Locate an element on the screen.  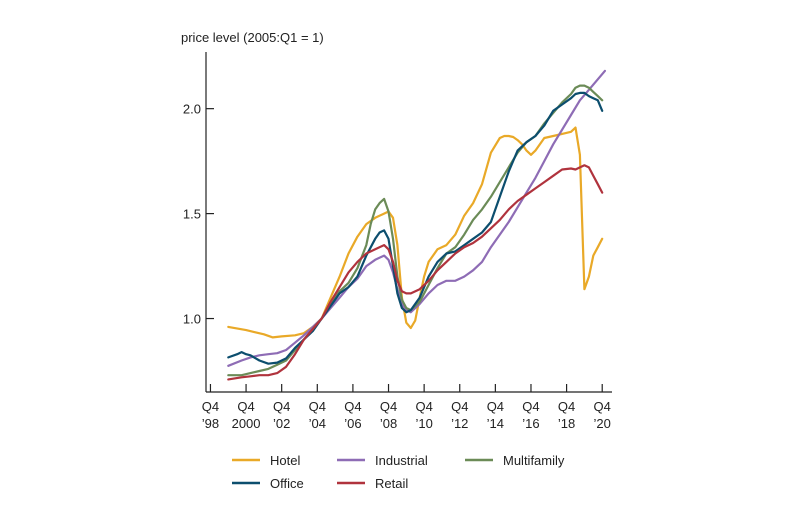
y-tick-label: 2.0 is located at coordinates (192, 109).